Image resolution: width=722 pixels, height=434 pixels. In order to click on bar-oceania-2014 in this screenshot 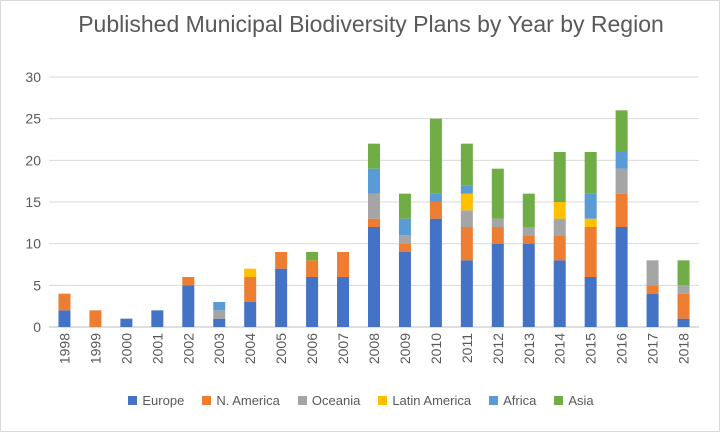, I will do `click(559, 227)`.